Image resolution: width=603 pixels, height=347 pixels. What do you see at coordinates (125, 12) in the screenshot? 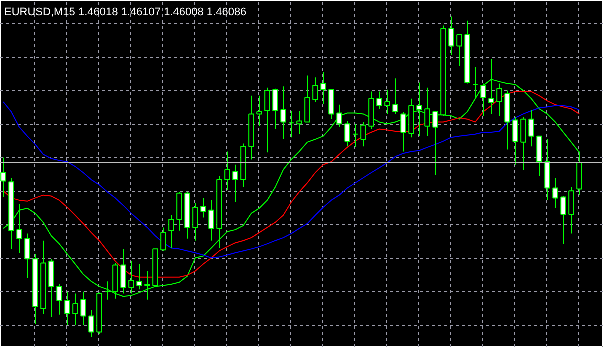
I see `chart-title: EURUSD,M15 1.46018 1.46107 1.46008 1.46086` at bounding box center [125, 12].